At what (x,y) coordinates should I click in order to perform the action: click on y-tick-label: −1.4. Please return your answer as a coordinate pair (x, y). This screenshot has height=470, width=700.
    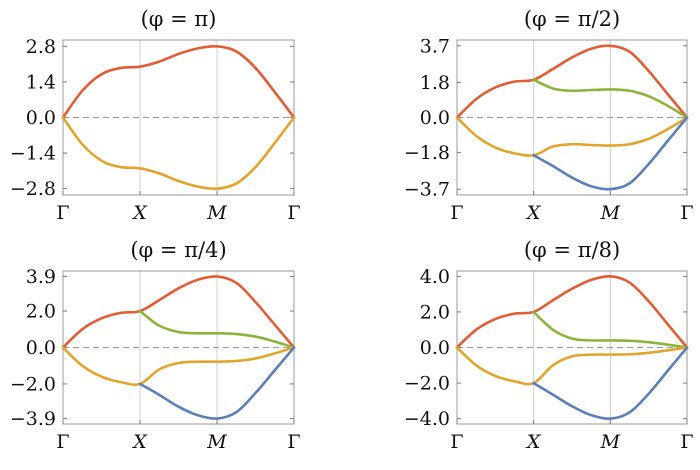
    Looking at the image, I should click on (33, 154).